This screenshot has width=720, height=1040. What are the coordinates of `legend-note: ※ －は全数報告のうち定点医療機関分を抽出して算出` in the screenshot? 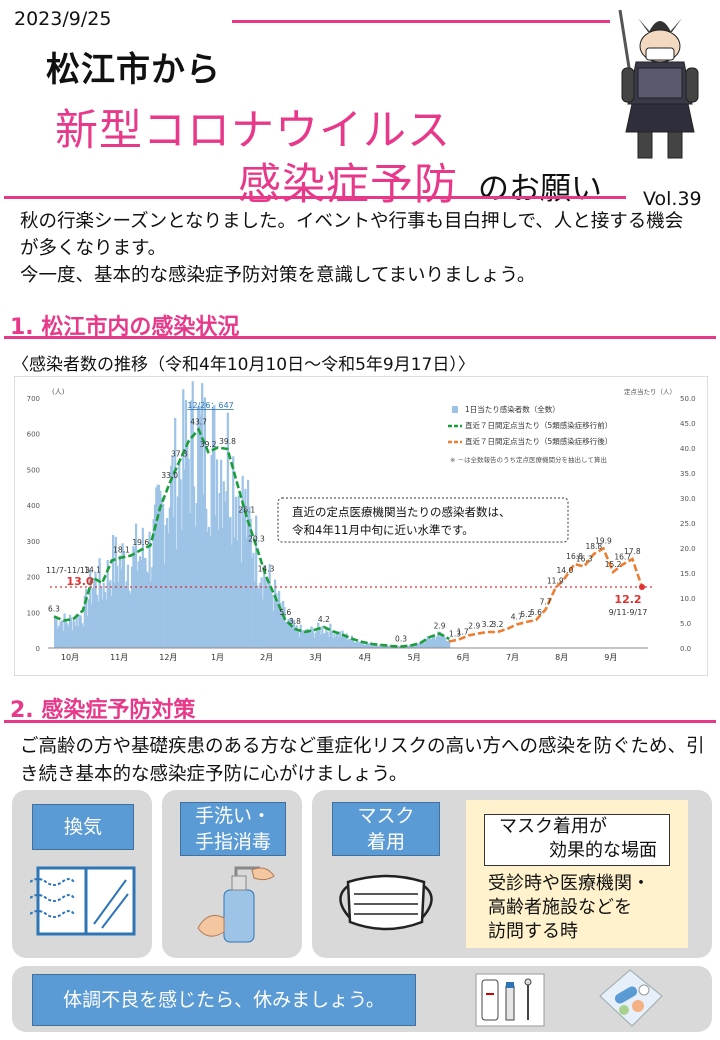 It's located at (528, 459).